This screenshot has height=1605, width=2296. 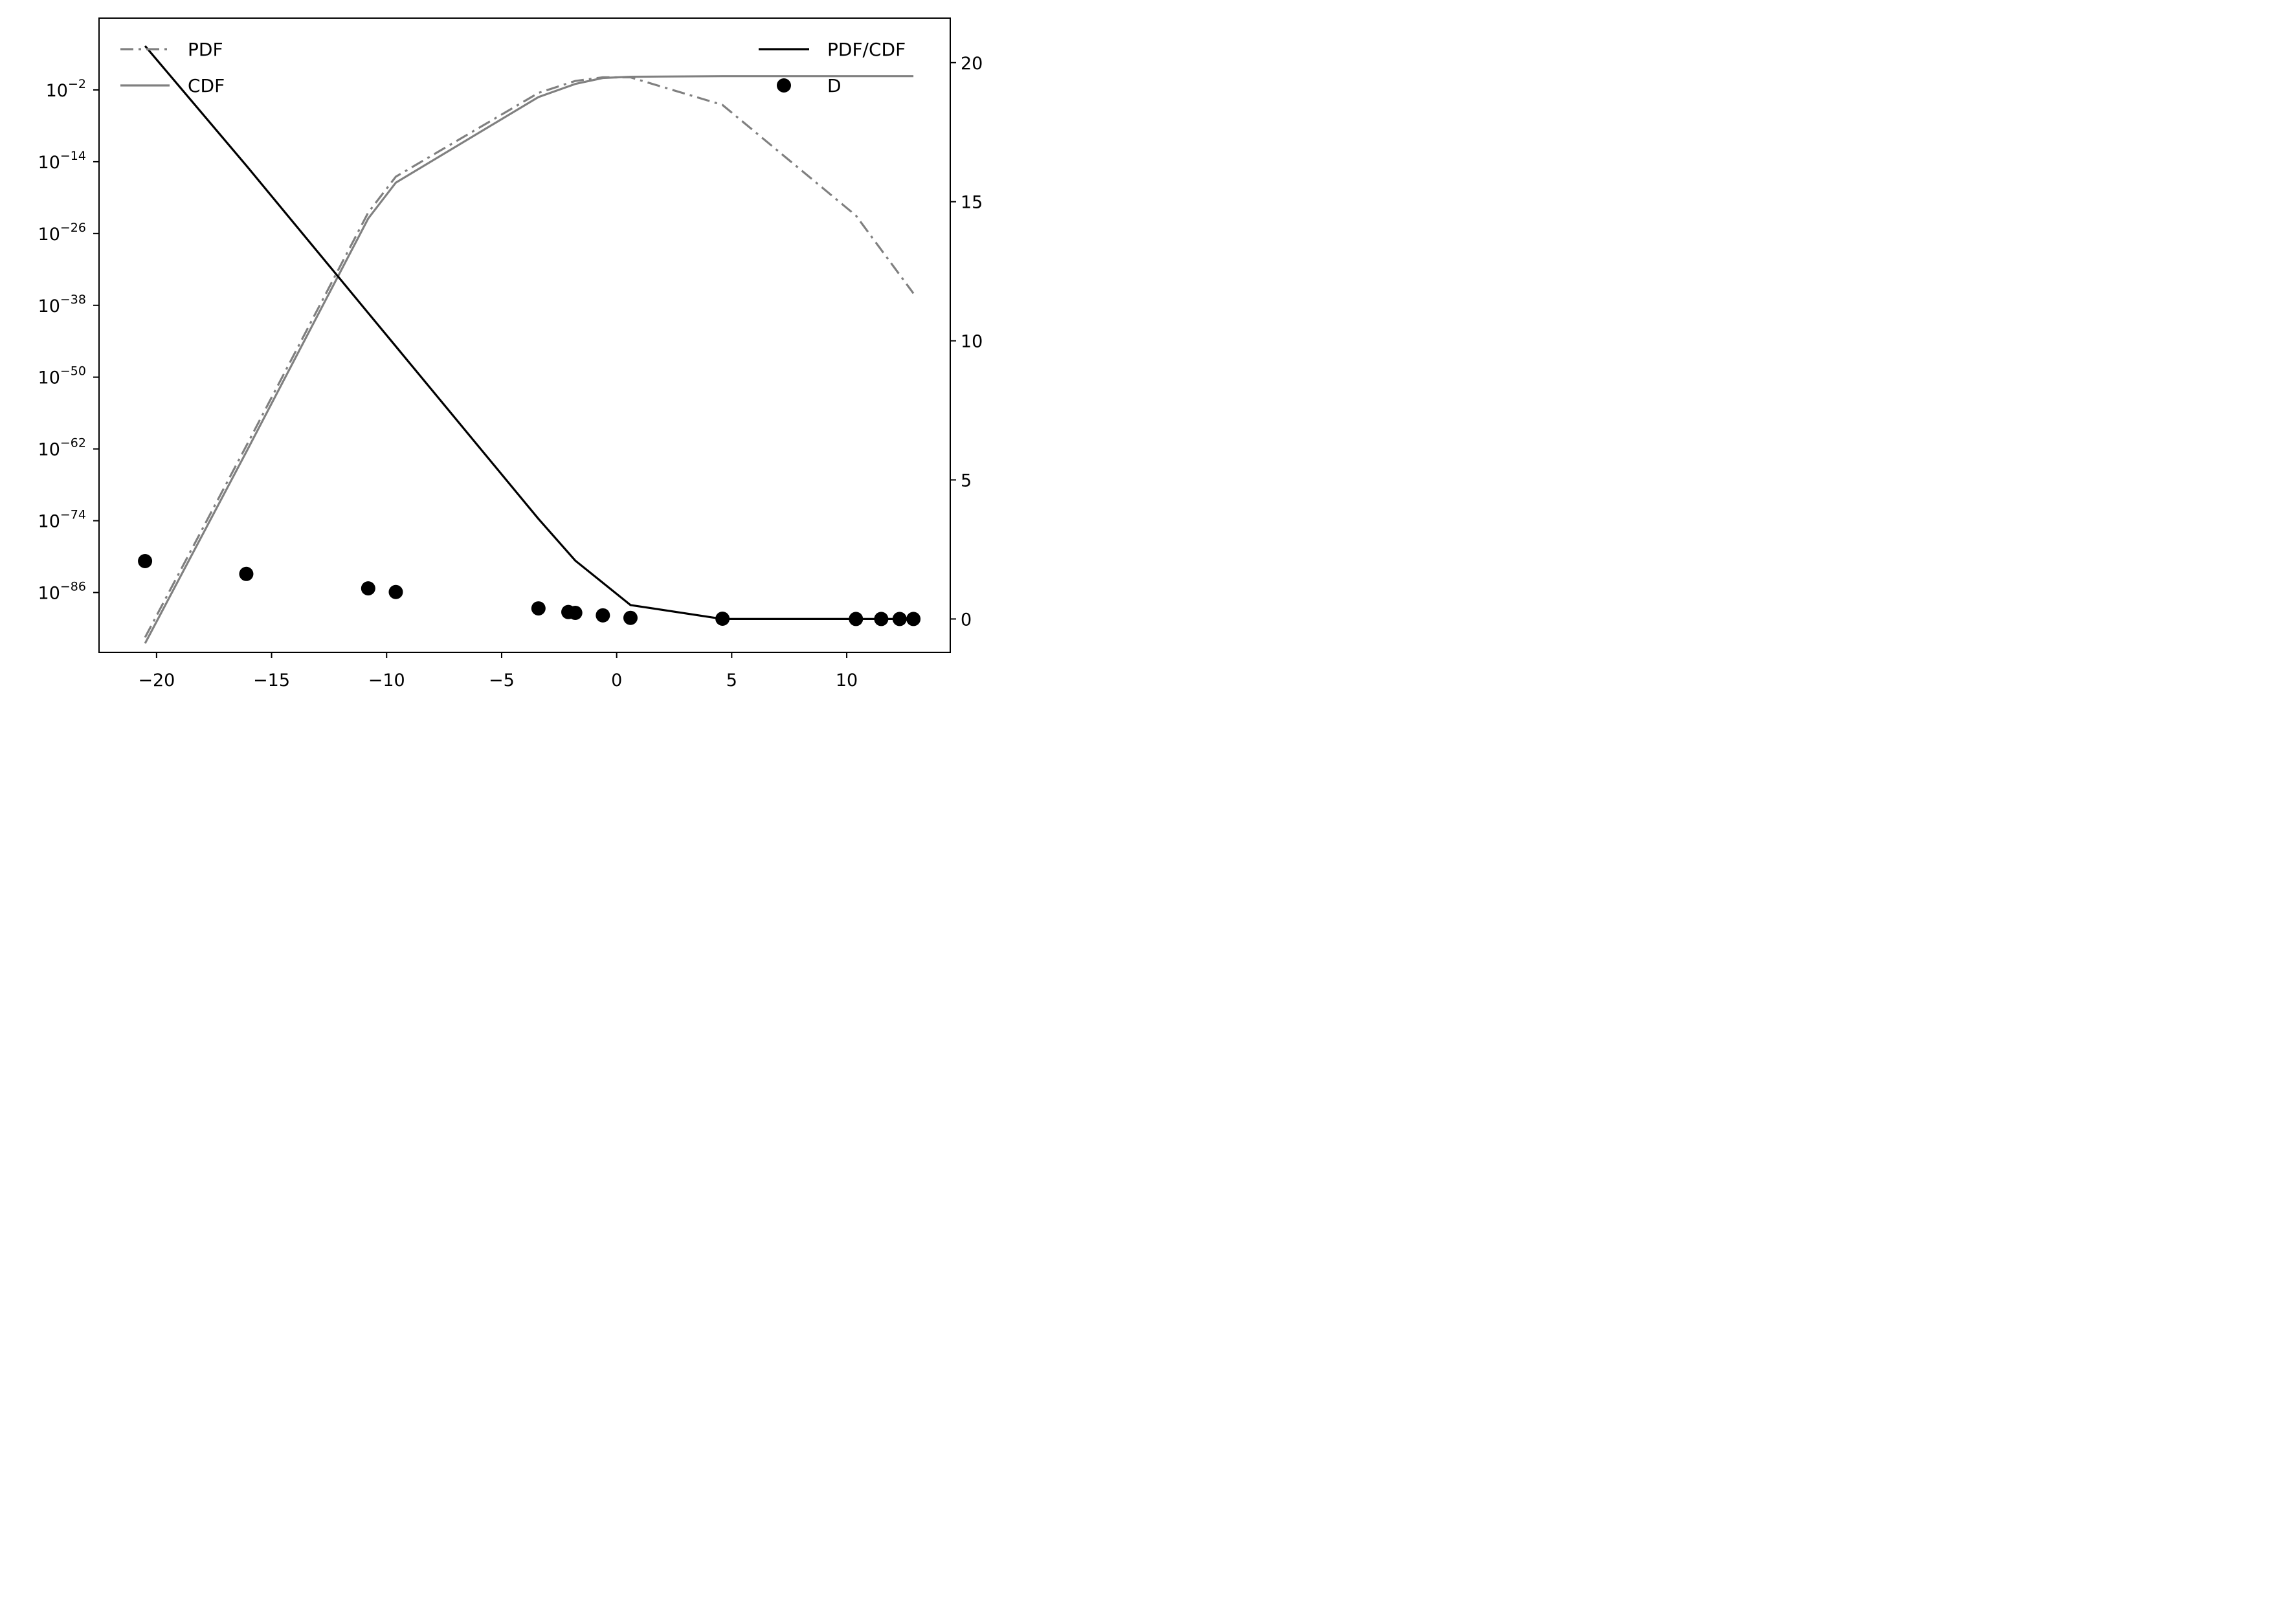 What do you see at coordinates (502, 680) in the screenshot?
I see `x-tick-label: −5` at bounding box center [502, 680].